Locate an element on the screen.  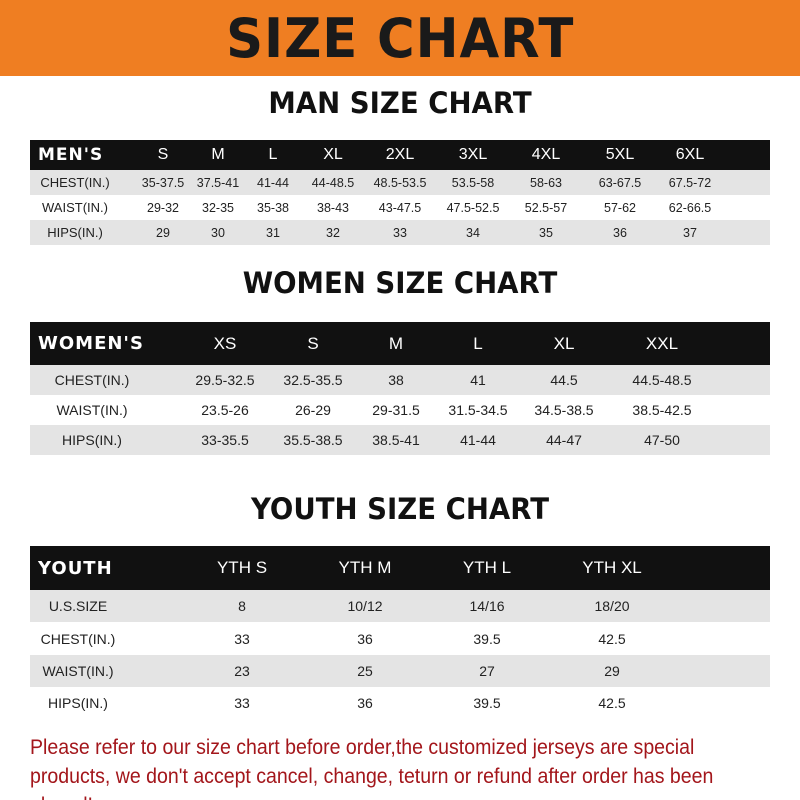
measurement-cell: 47-50 is located at coordinates (662, 440).